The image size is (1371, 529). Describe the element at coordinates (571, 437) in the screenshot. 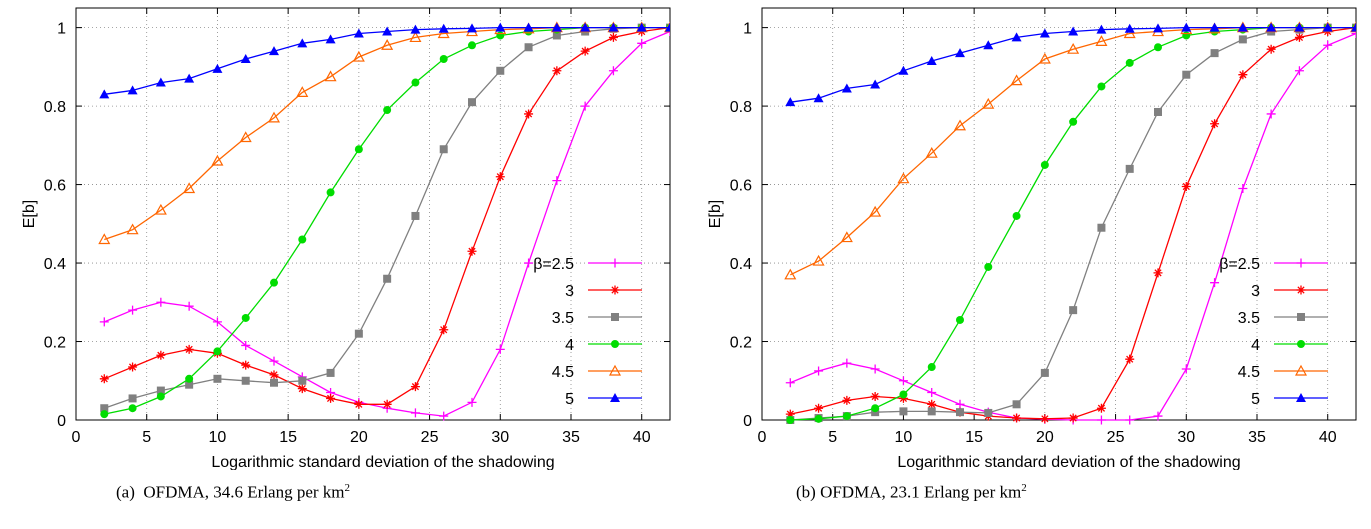

I see `chart-a-xtick-label: 35` at that location.